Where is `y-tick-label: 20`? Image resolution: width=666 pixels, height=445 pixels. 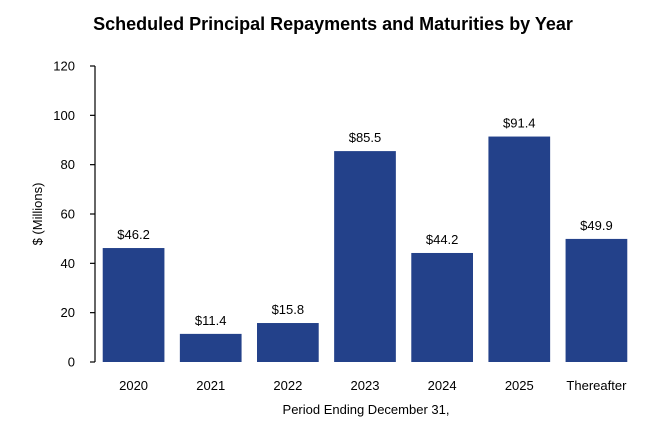 y-tick-label: 20 is located at coordinates (68, 312).